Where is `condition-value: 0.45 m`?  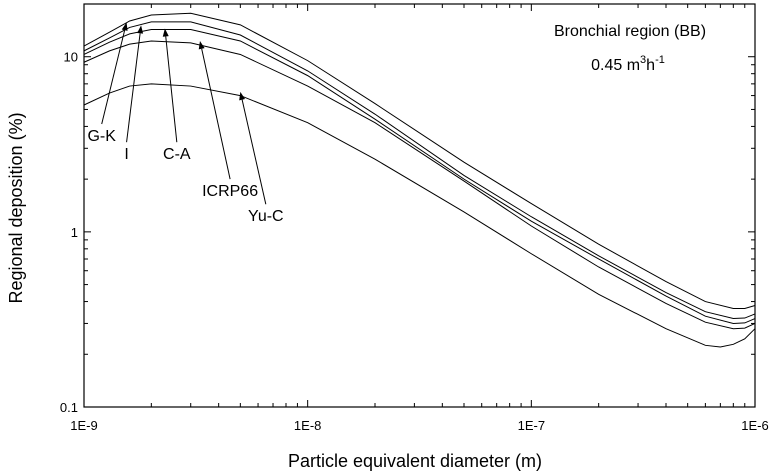
condition-value: 0.45 m is located at coordinates (615, 65).